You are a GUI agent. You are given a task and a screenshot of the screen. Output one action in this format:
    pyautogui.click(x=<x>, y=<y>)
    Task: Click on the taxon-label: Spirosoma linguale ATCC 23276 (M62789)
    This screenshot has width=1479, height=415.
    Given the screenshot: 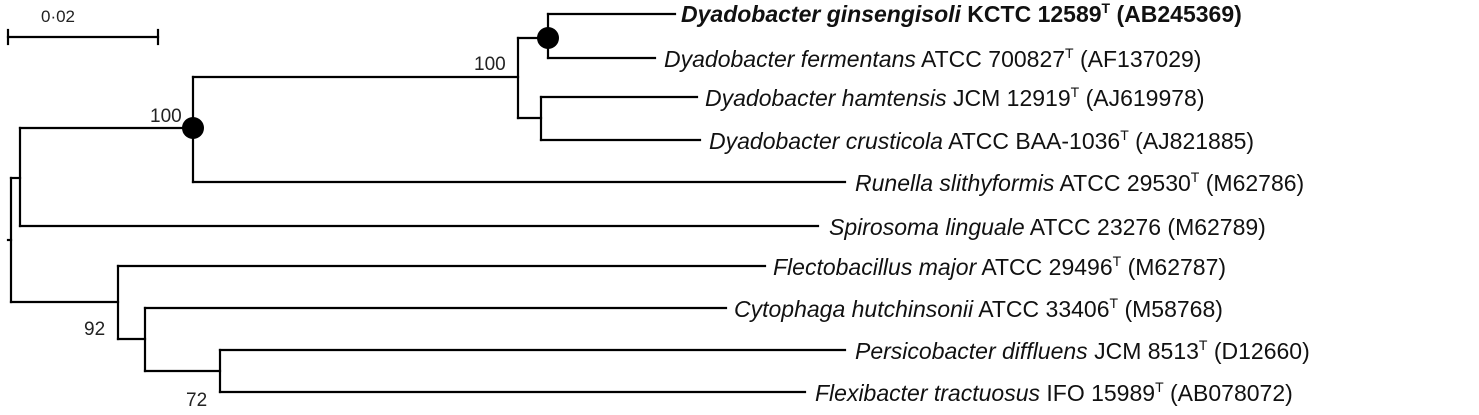 What is the action you would take?
    pyautogui.click(x=1047, y=227)
    